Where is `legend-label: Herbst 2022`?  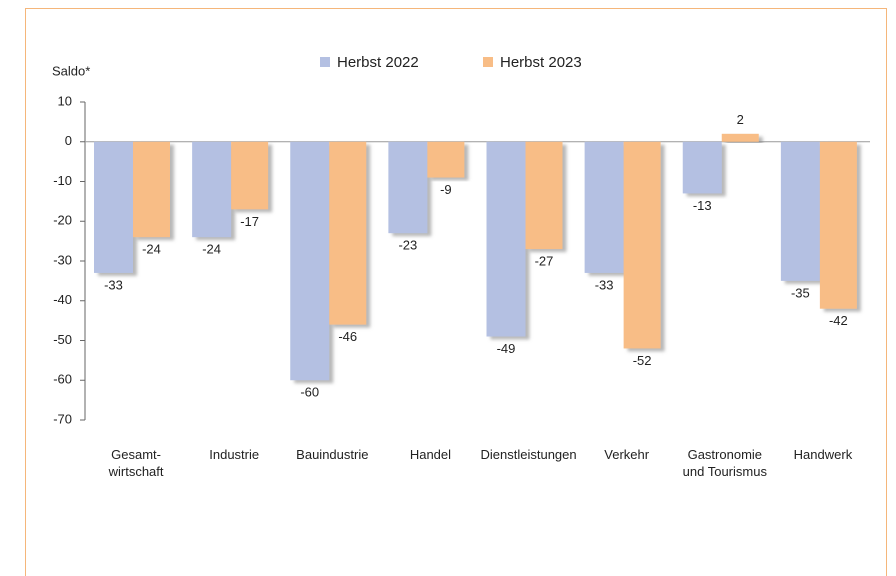 legend-label: Herbst 2022 is located at coordinates (378, 62).